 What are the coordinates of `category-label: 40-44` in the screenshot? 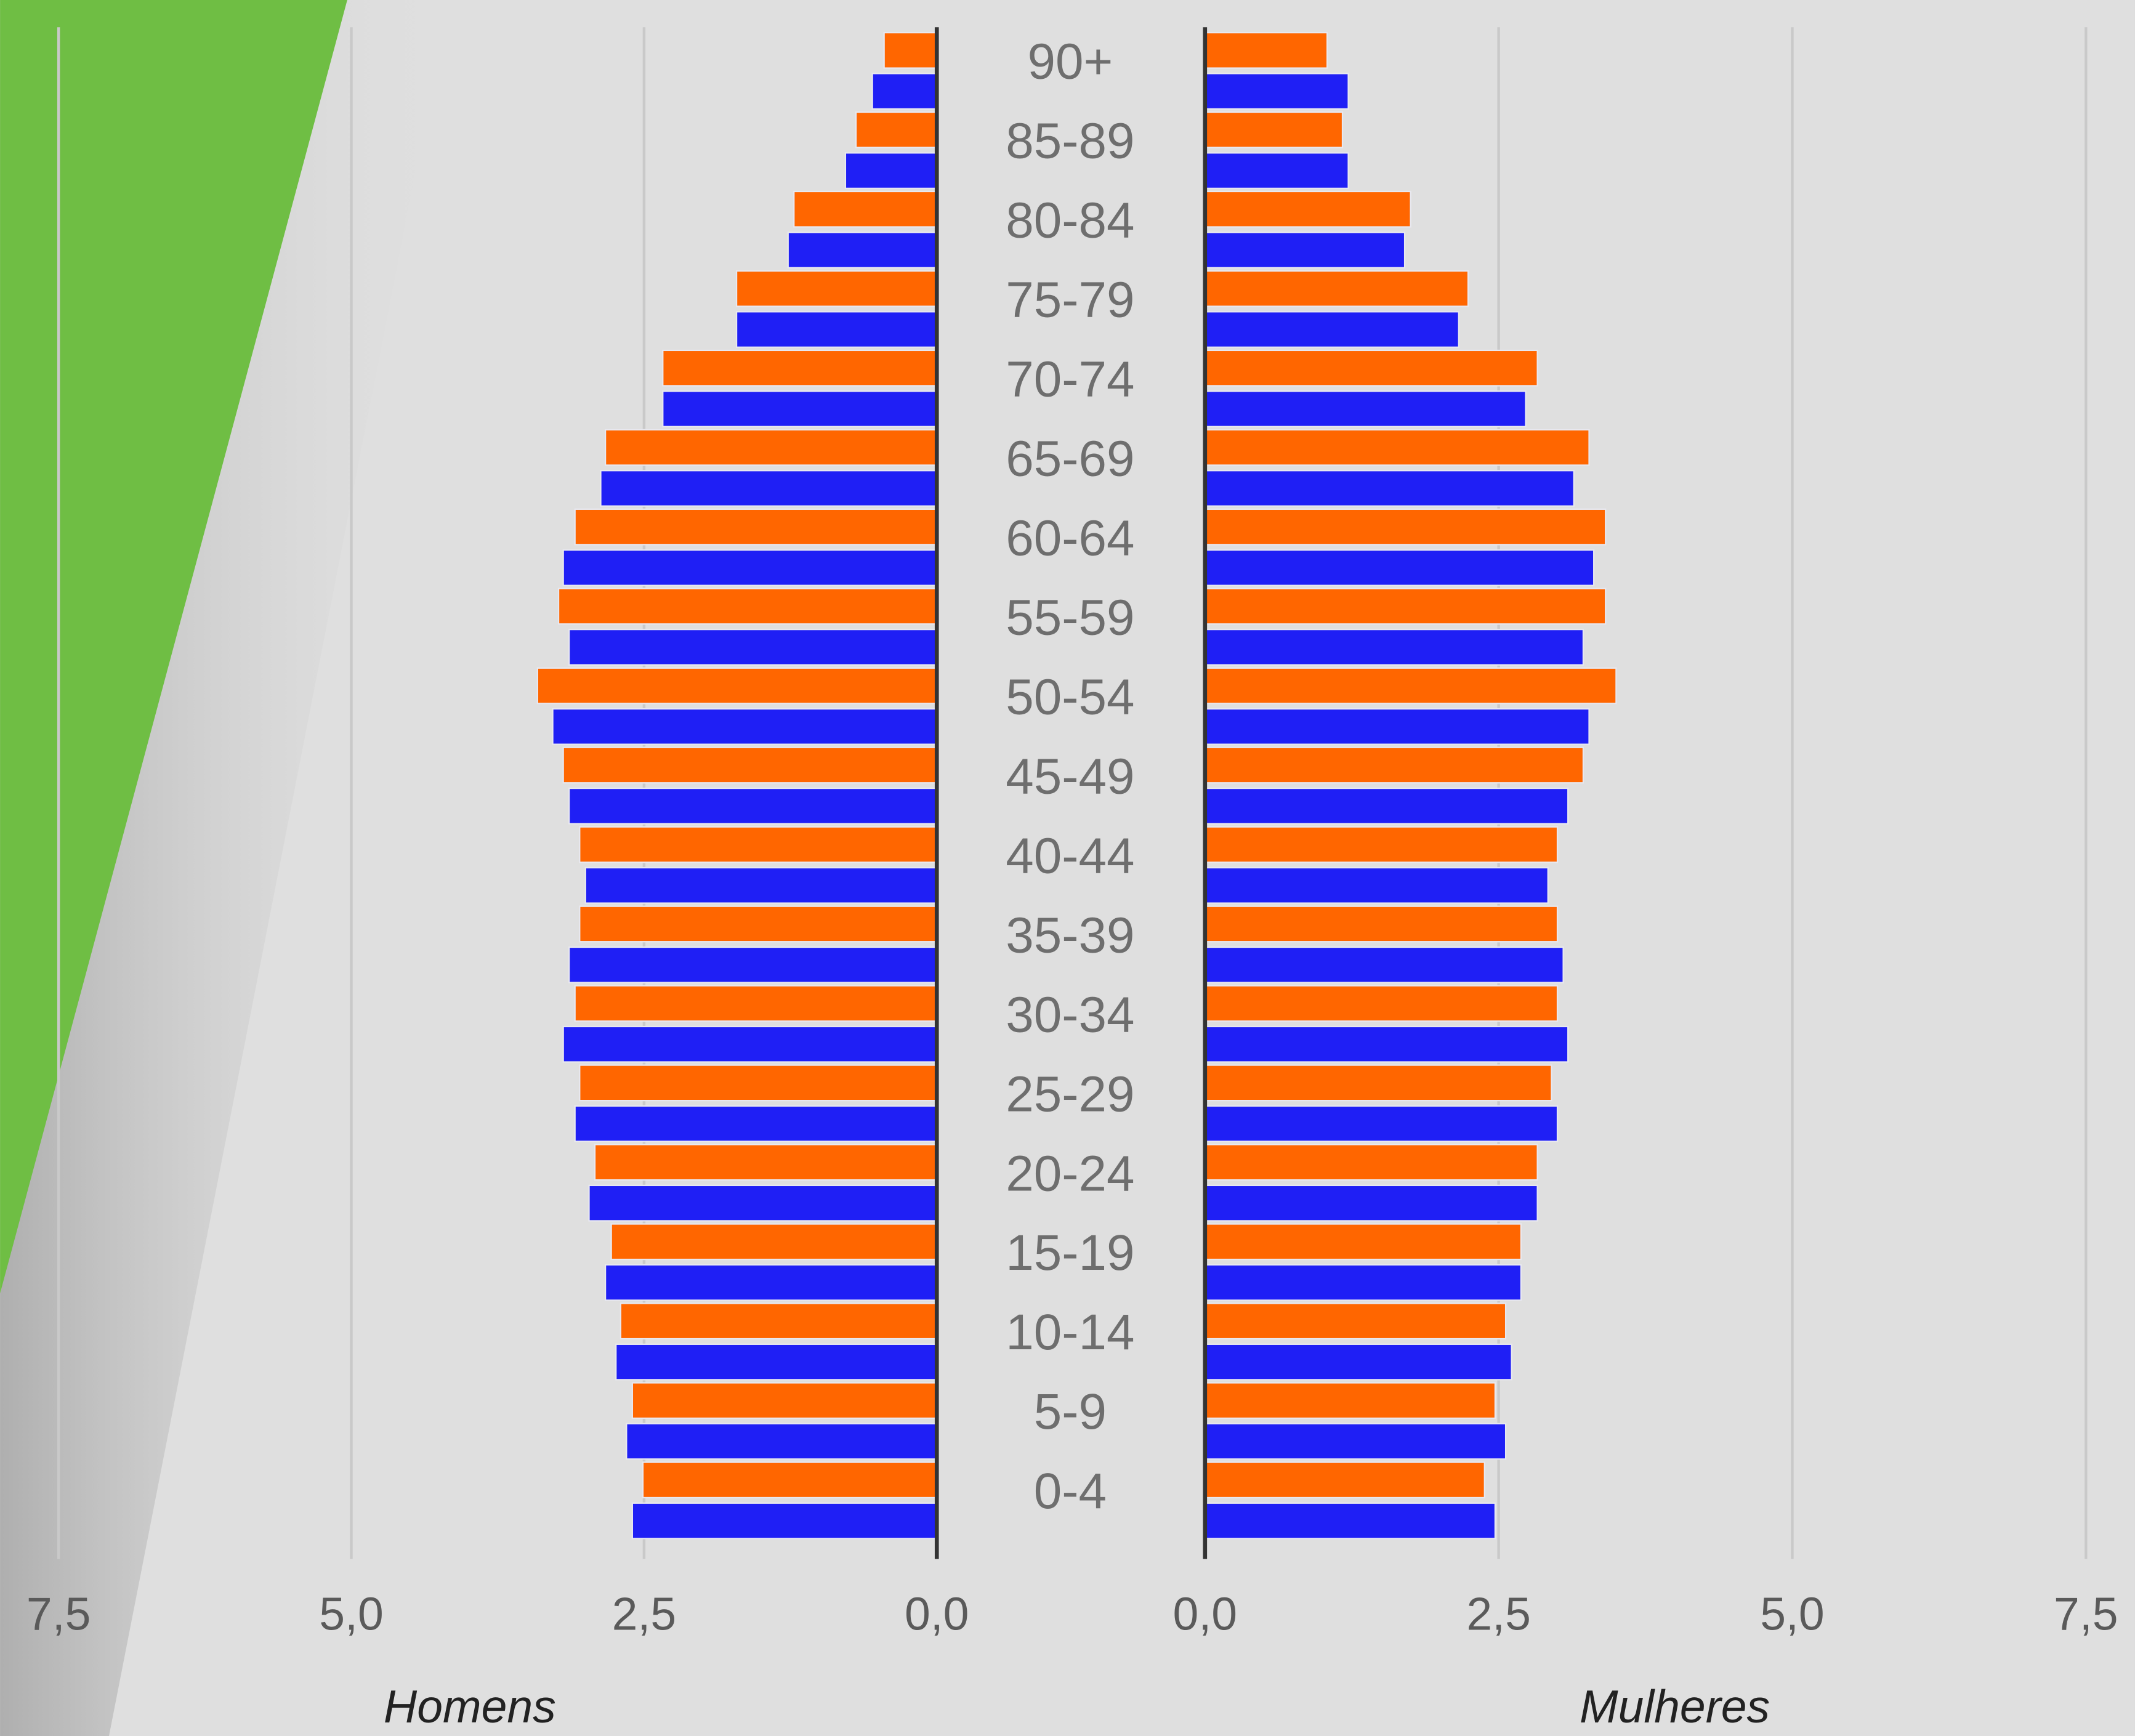 It's located at (1070, 856).